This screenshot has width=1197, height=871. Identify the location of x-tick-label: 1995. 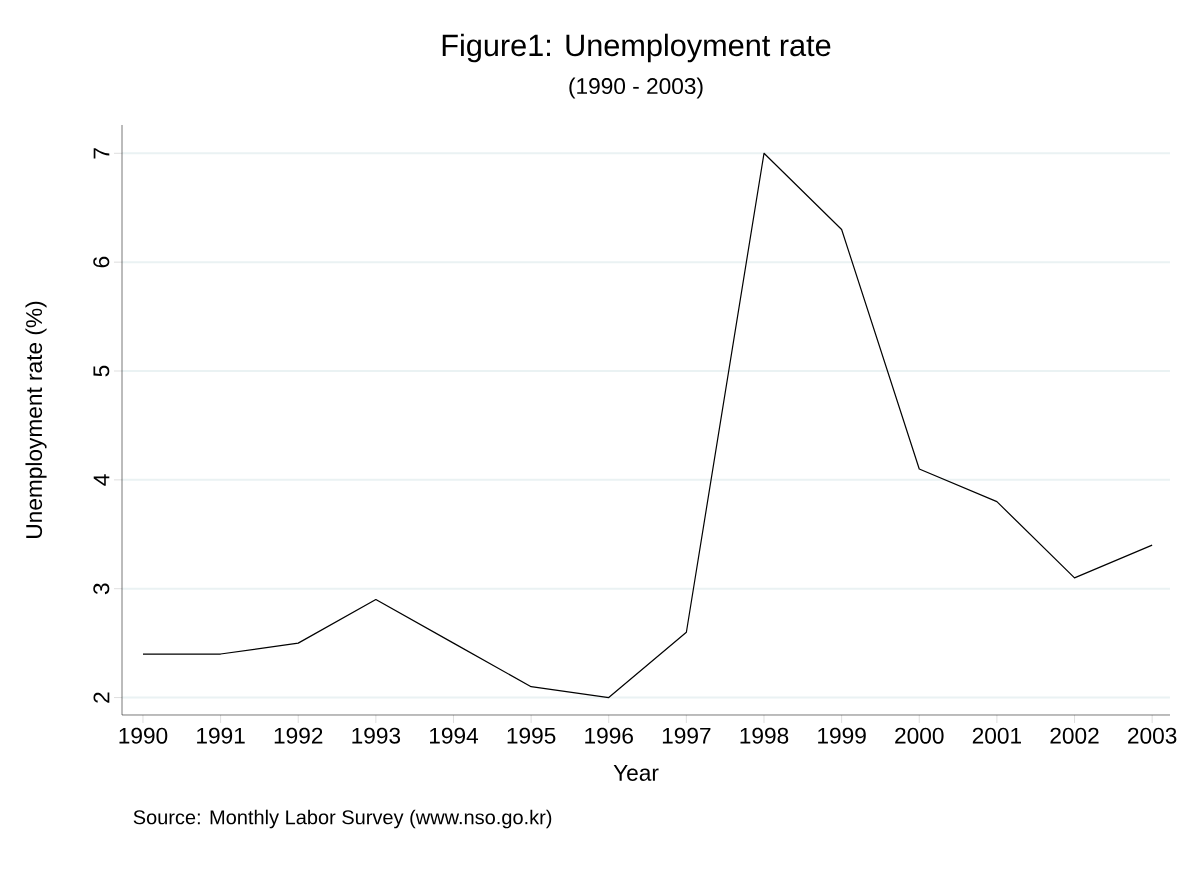
(531, 735).